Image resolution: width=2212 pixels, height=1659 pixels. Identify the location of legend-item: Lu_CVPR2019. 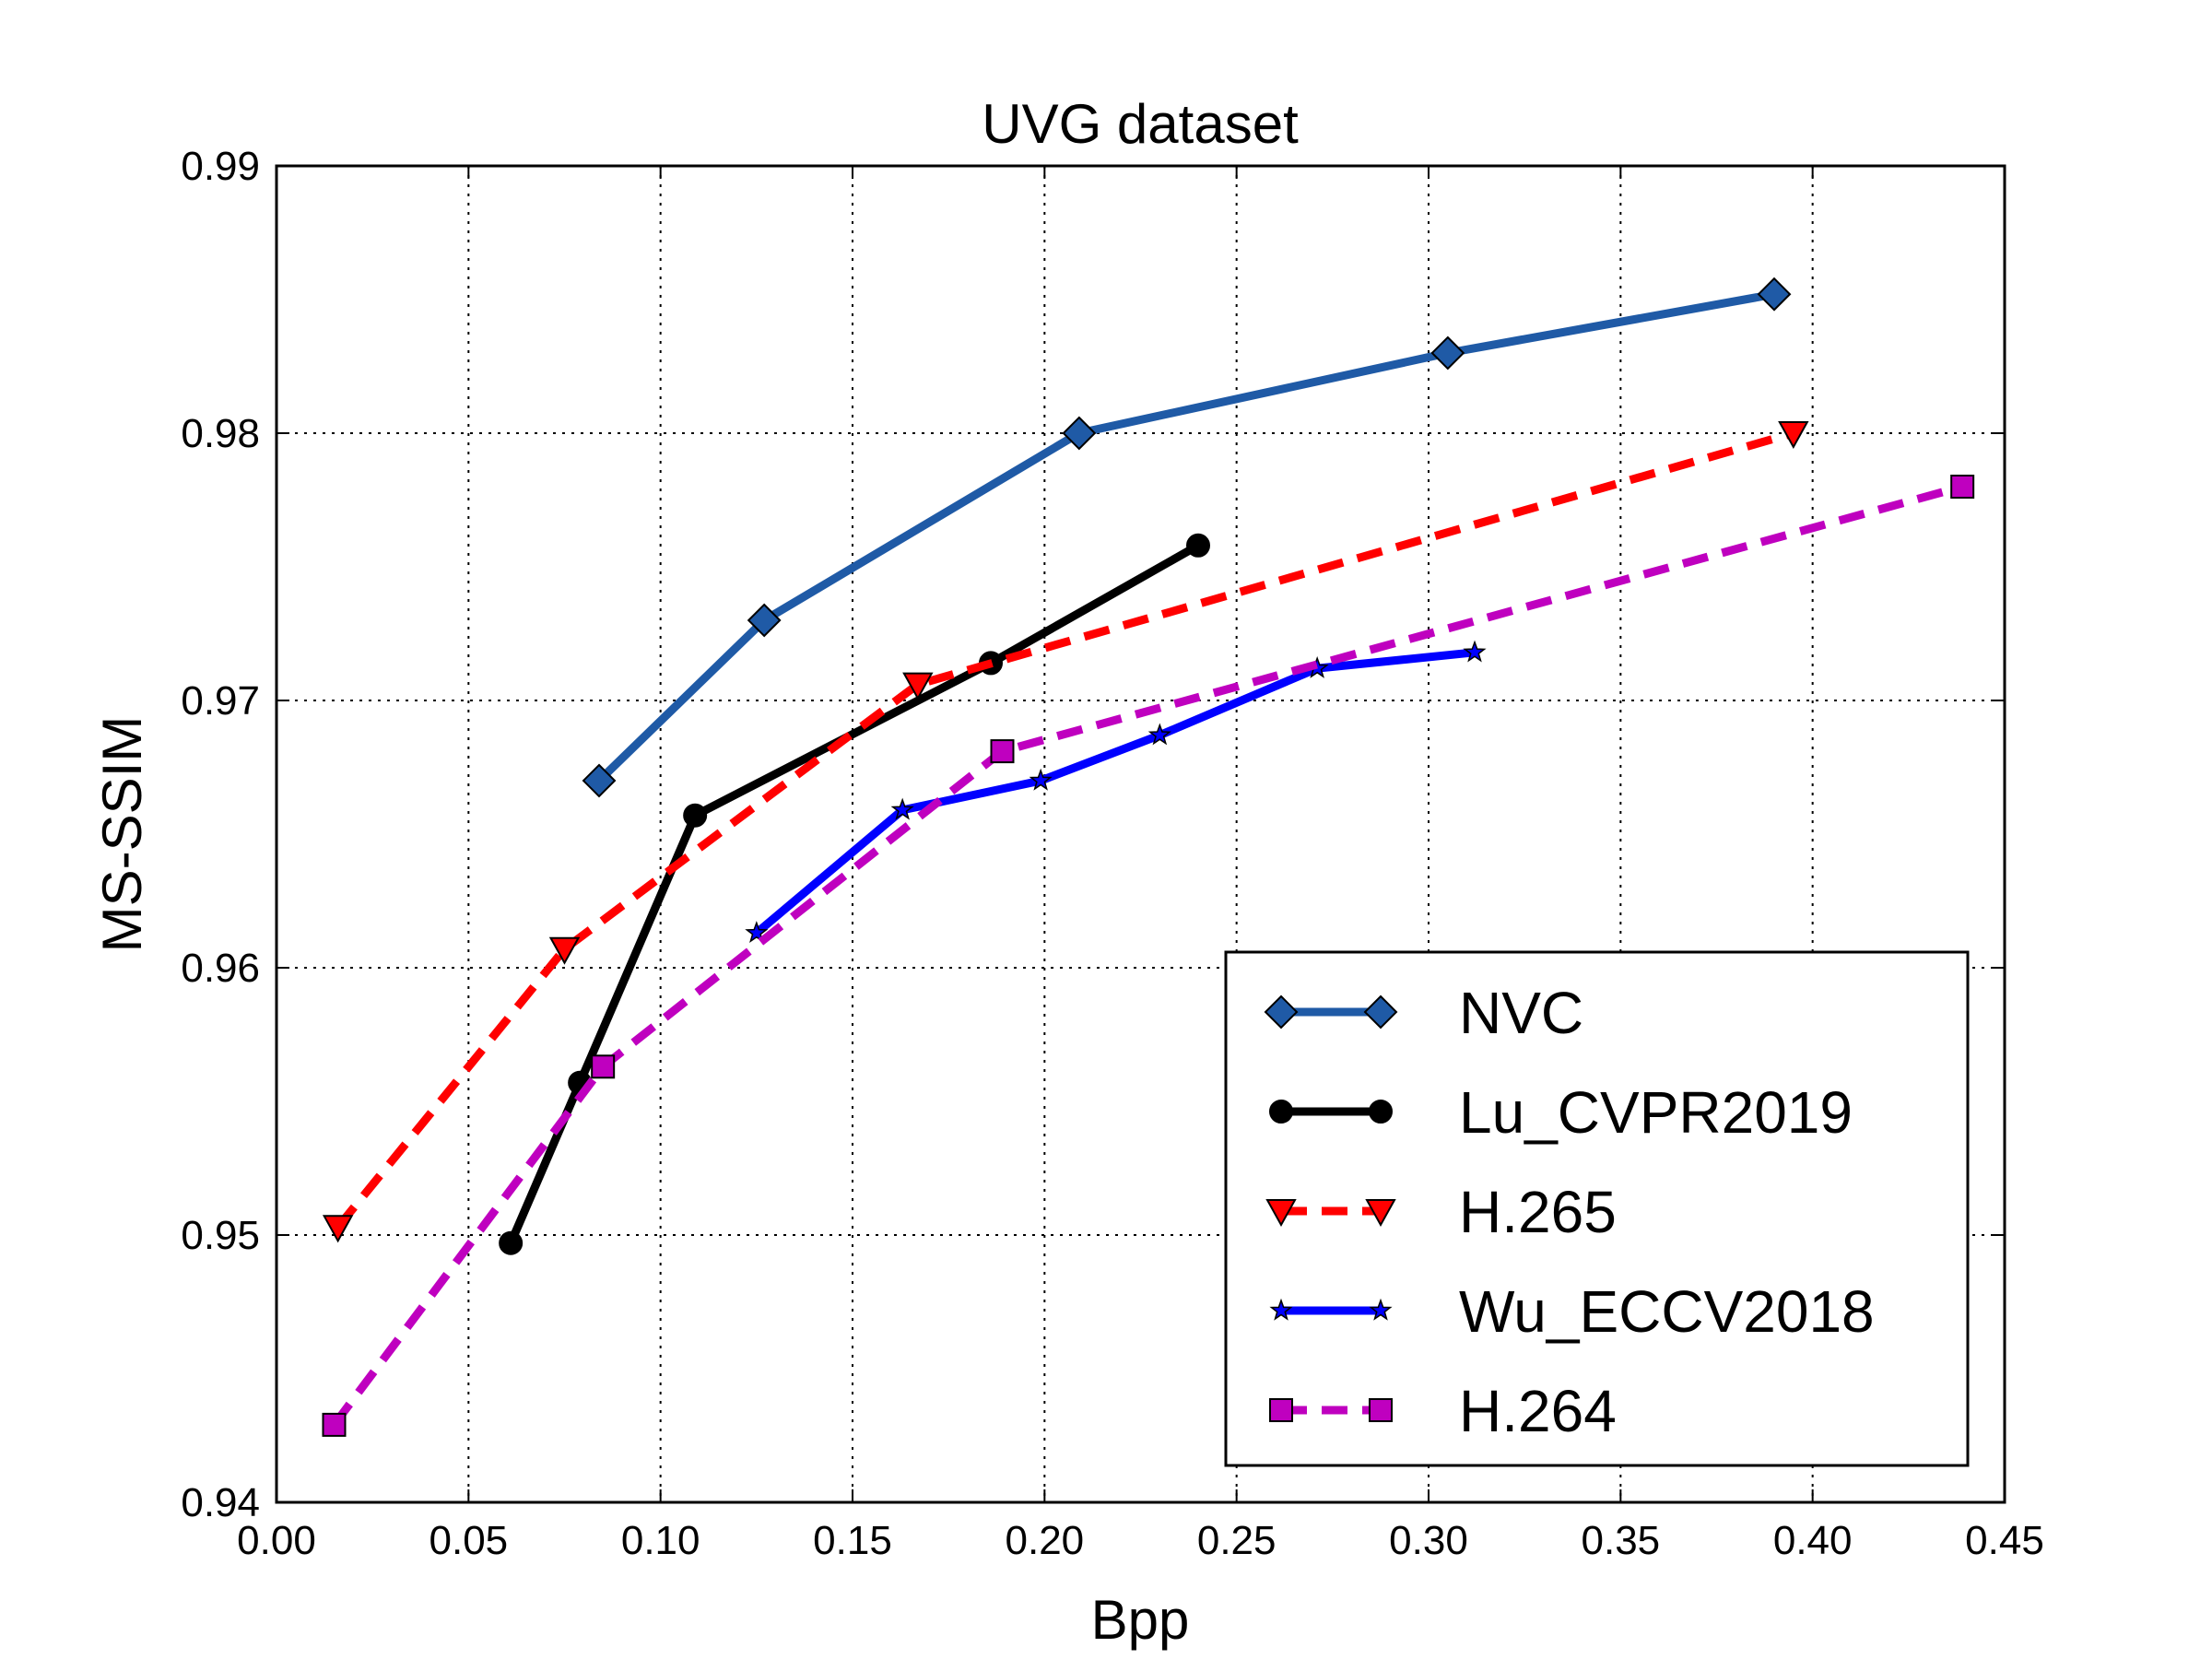
(1561, 1112).